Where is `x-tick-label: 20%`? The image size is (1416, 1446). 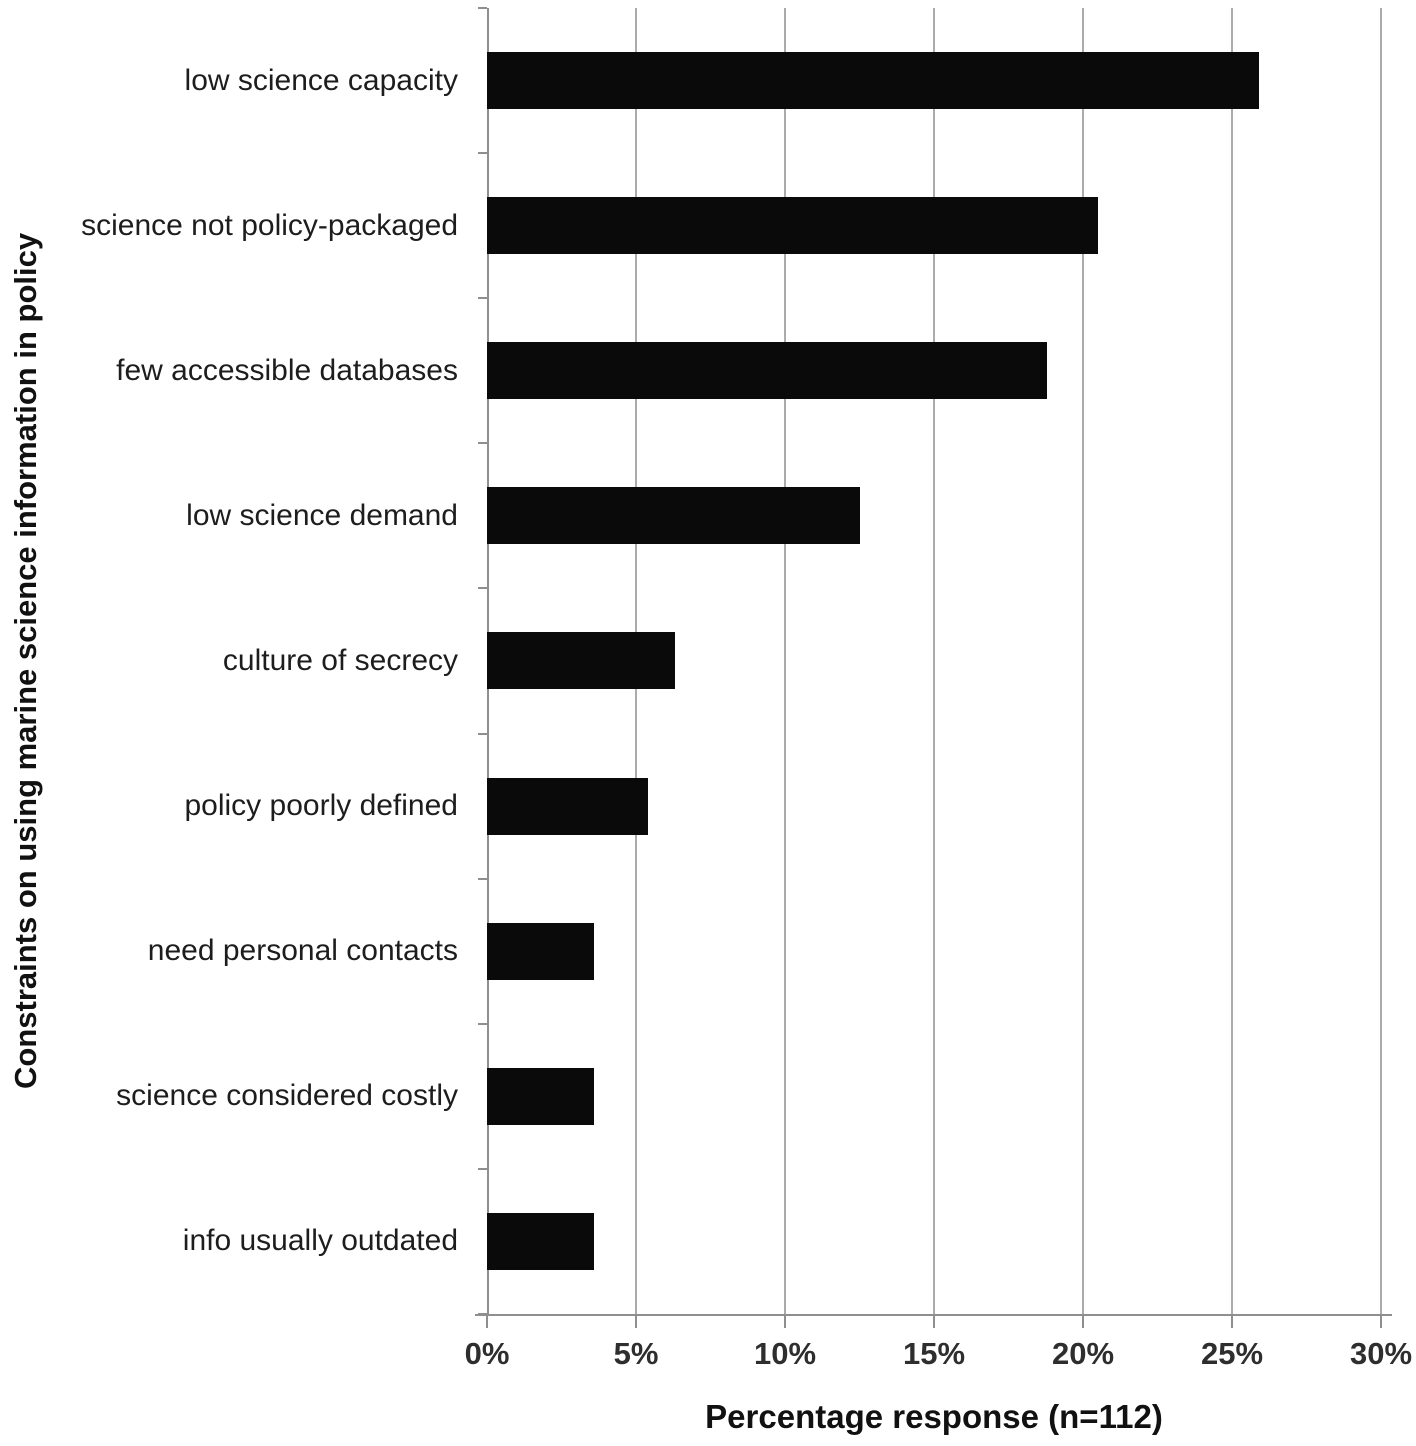
x-tick-label: 20% is located at coordinates (1083, 1353).